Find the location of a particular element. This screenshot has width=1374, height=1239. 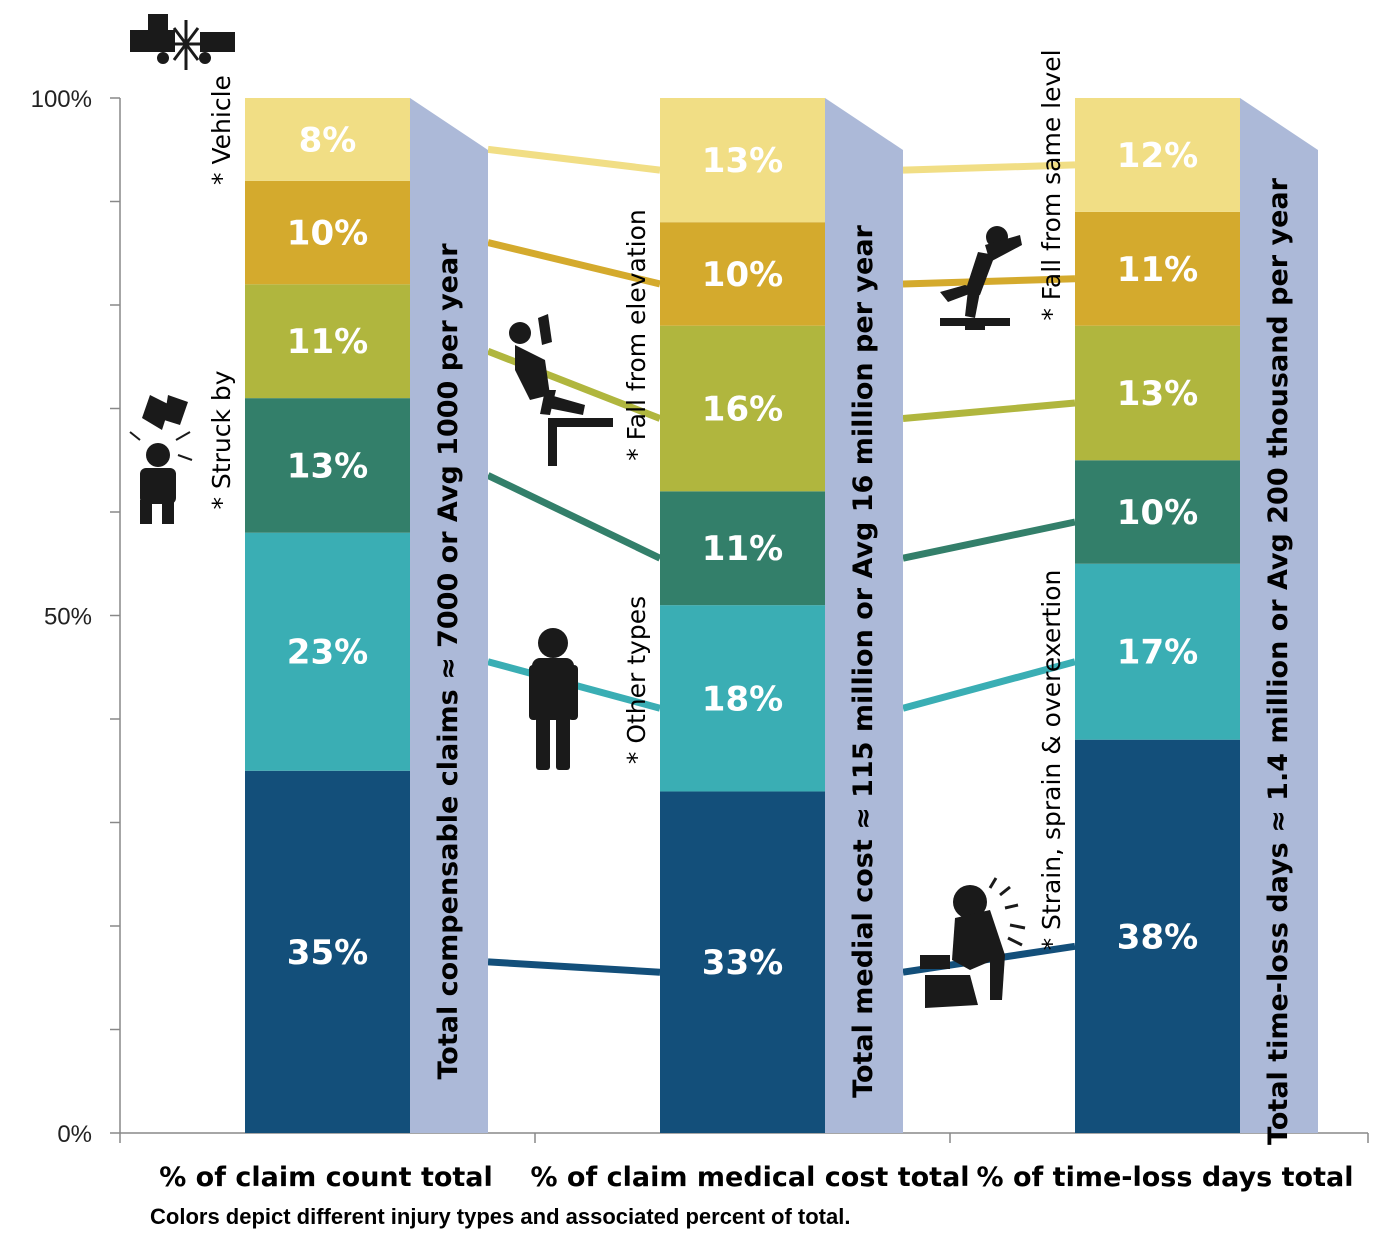

data-label: 33% is located at coordinates (742, 963).